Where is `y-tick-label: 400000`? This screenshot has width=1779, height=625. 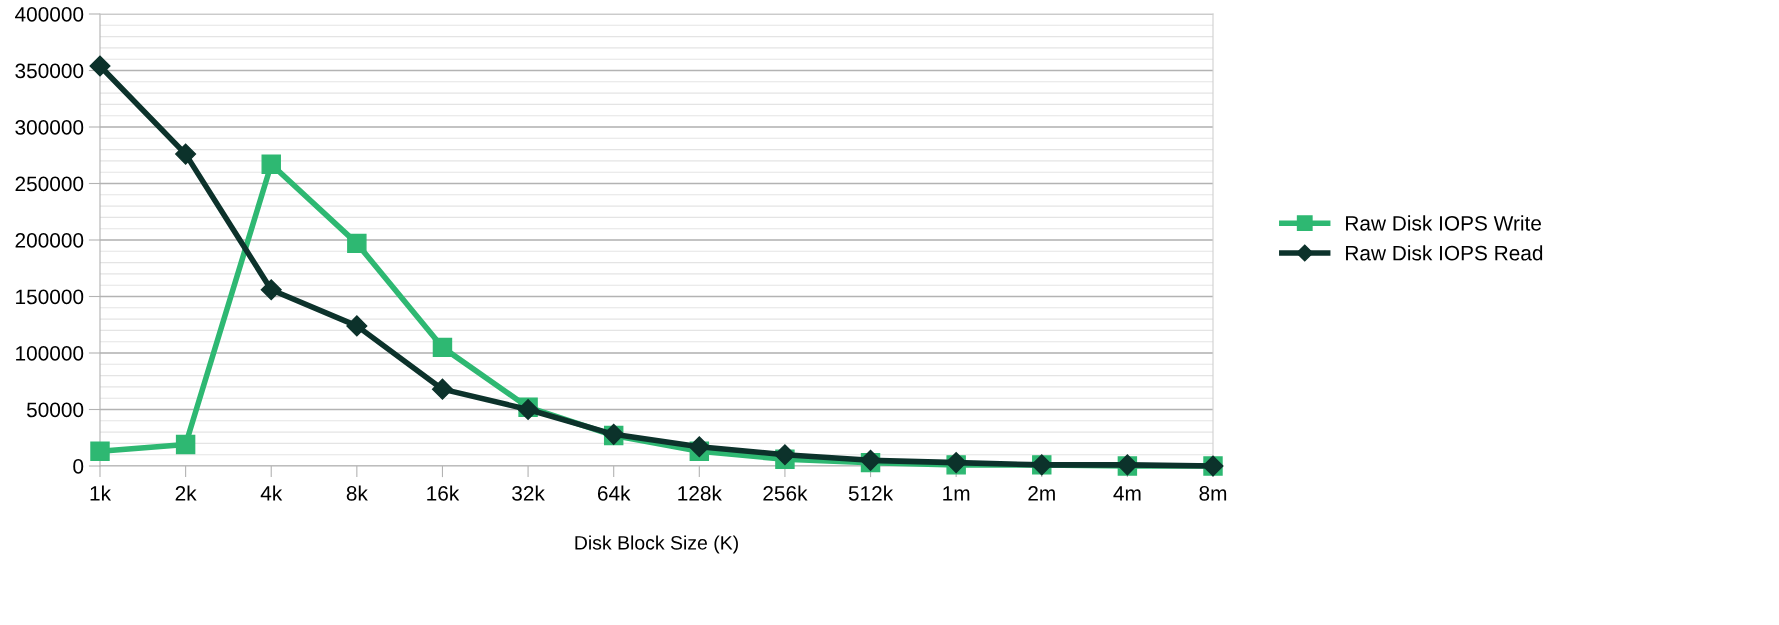 y-tick-label: 400000 is located at coordinates (49, 14).